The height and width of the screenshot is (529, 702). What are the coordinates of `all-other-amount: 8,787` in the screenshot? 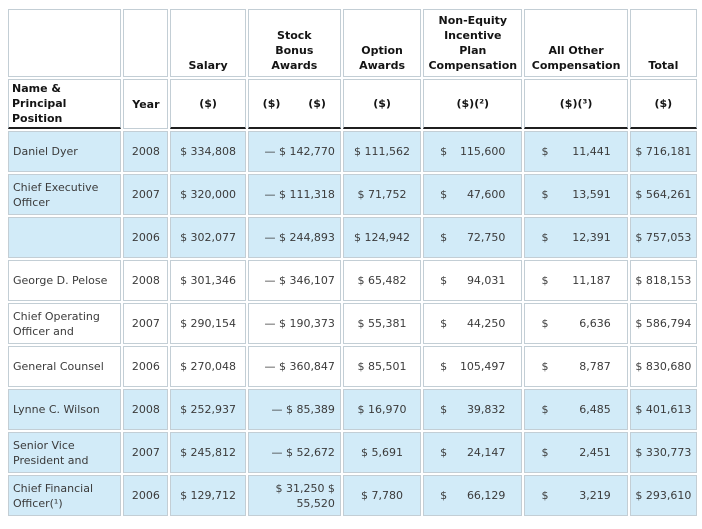 It's located at (595, 366).